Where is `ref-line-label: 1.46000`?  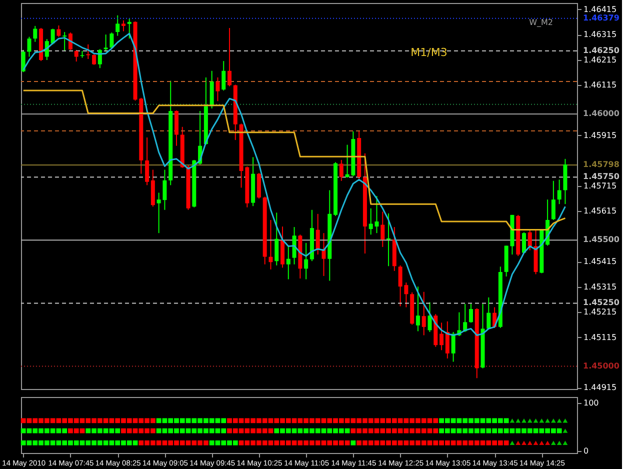 ref-line-label: 1.46000 is located at coordinates (601, 113).